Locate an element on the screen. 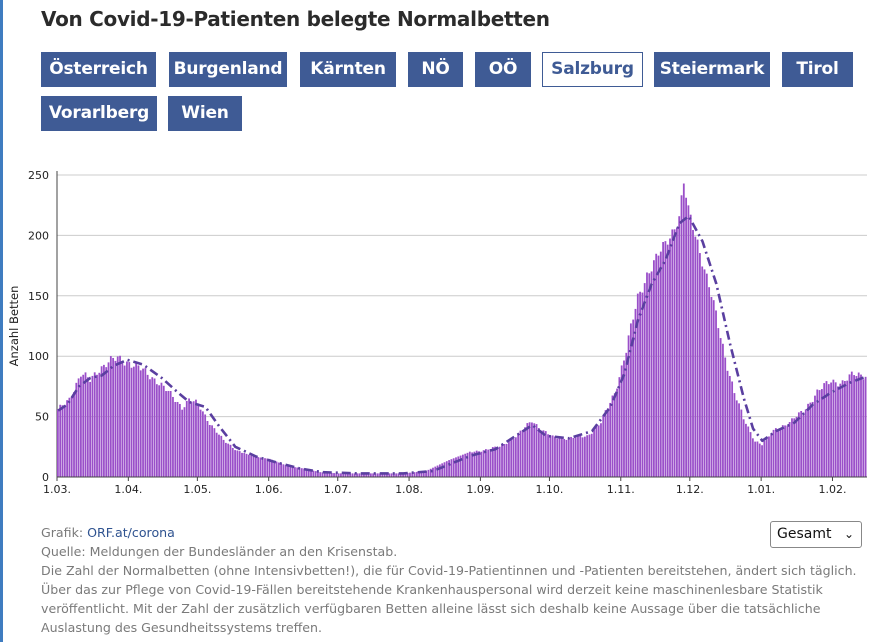 This screenshot has height=642, width=876. region-button-noe: NÖ is located at coordinates (435, 69).